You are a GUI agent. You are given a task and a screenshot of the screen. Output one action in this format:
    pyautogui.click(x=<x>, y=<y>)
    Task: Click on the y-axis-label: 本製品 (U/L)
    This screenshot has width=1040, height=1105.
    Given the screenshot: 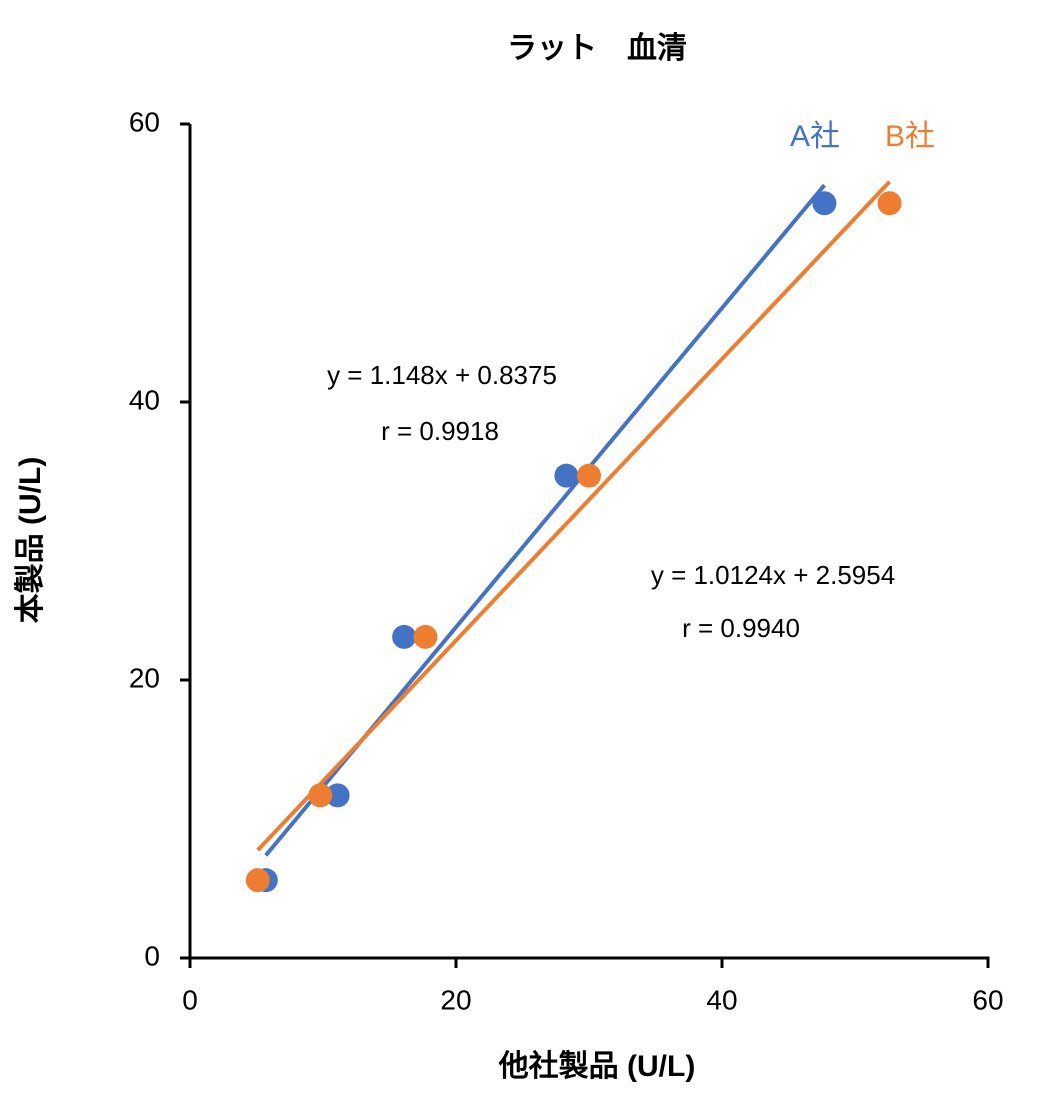 What is the action you would take?
    pyautogui.click(x=30, y=540)
    